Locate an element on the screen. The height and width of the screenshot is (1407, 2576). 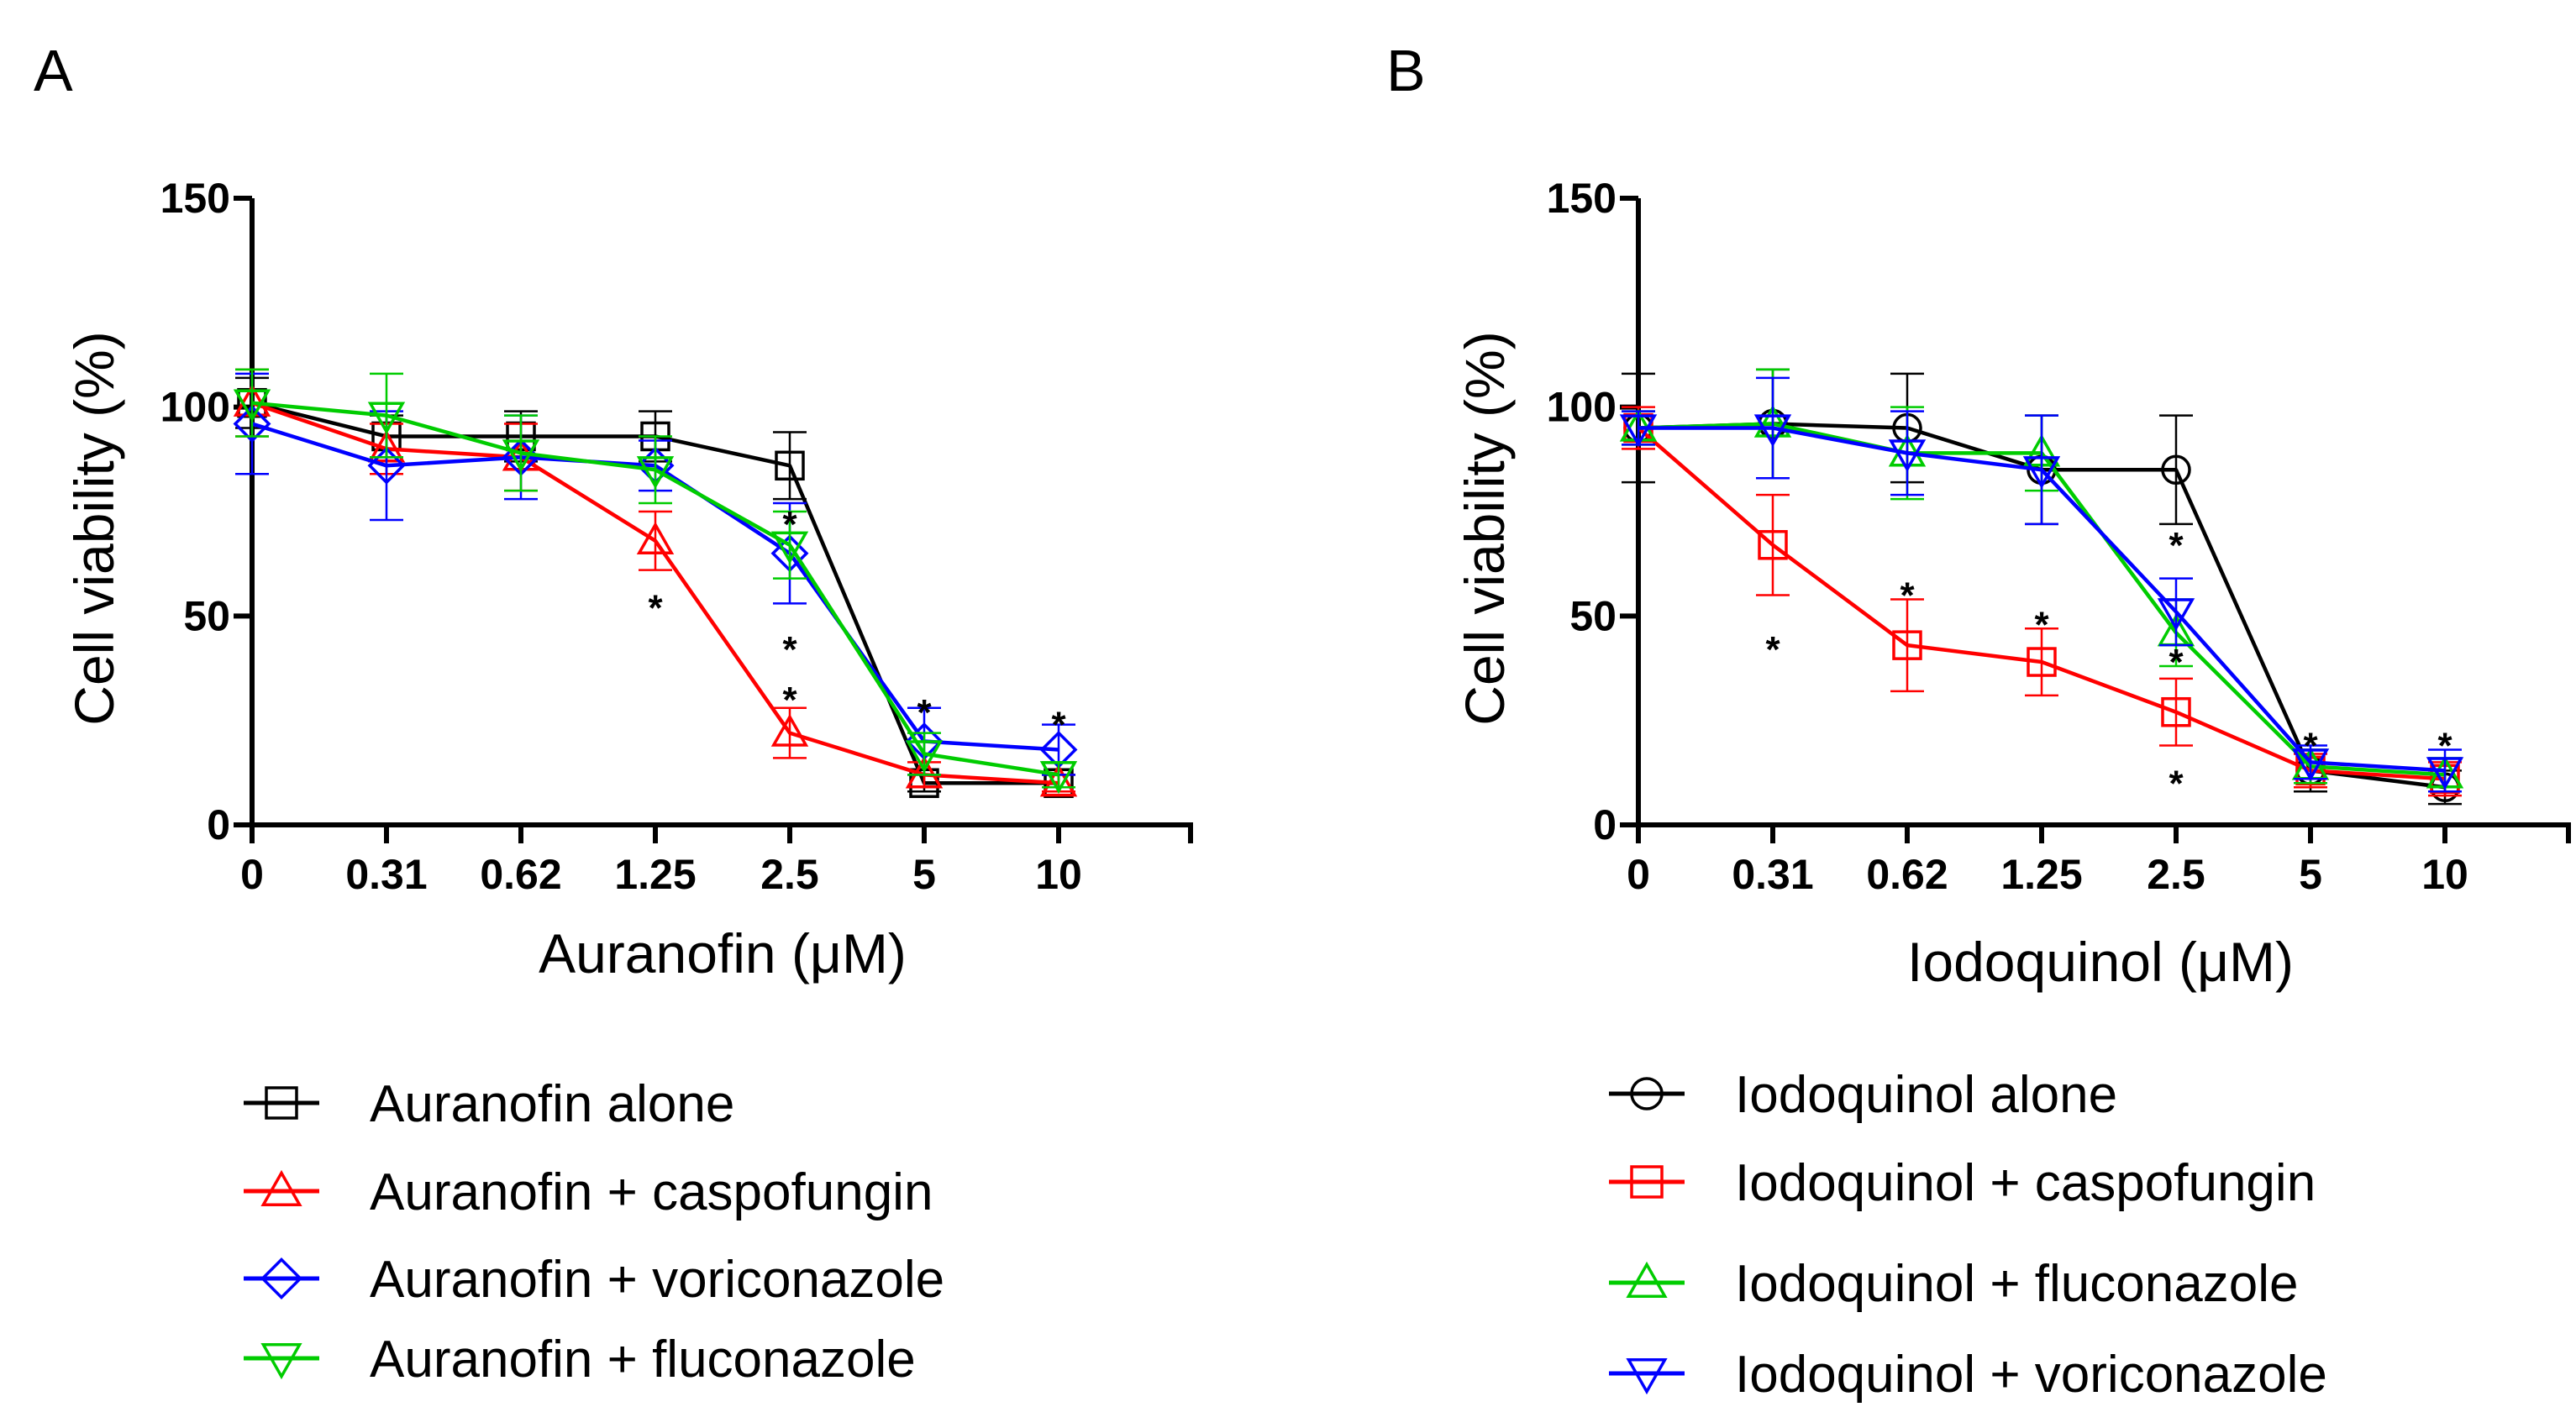
x-axis-title: Iodoquinol (μM) is located at coordinates (2100, 962).